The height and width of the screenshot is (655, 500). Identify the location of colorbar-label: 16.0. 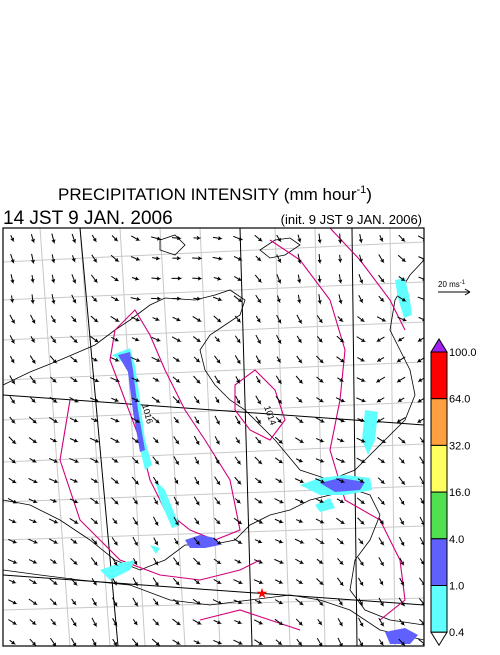
(459, 493).